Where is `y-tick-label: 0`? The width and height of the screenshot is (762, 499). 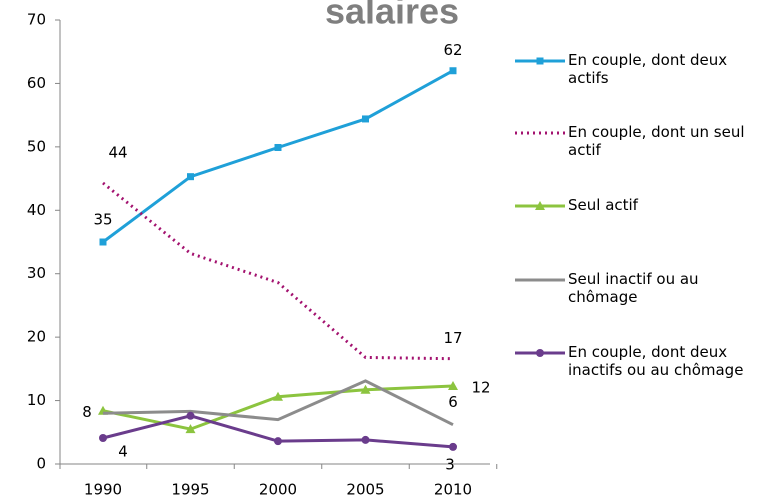 y-tick-label: 0 is located at coordinates (41, 464).